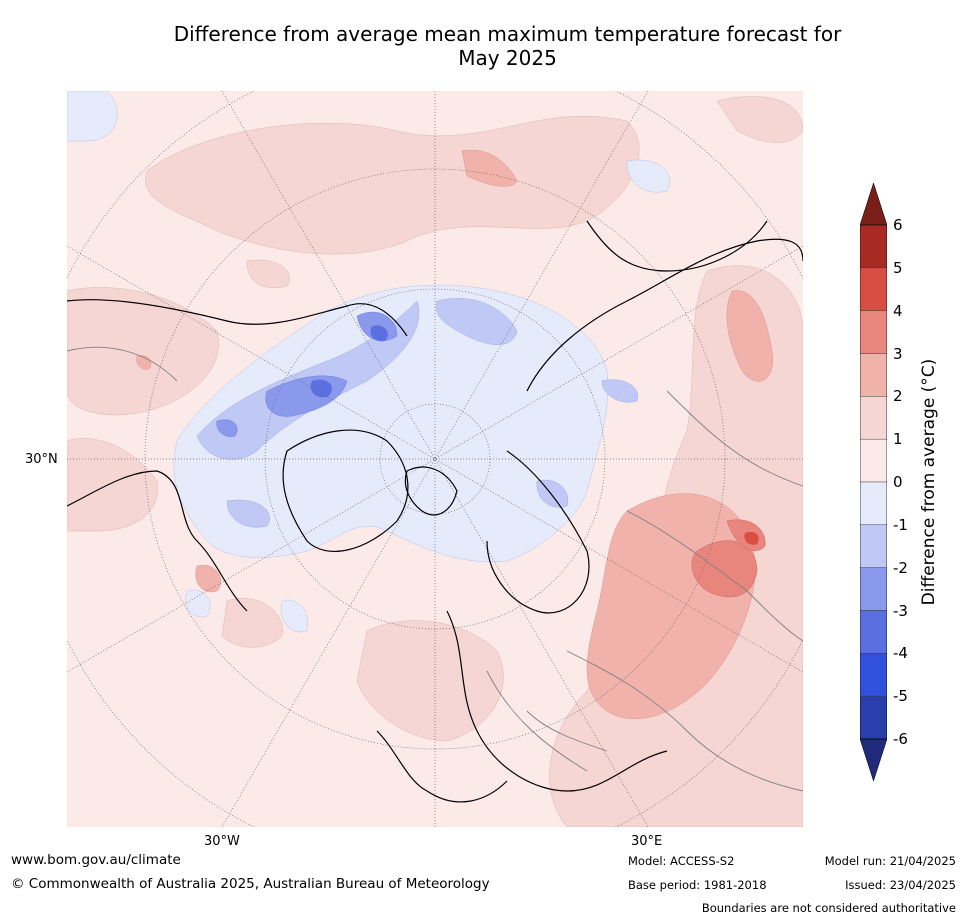 The image size is (965, 919). Describe the element at coordinates (900, 524) in the screenshot. I see `colorbar-tick-label: -1` at that location.